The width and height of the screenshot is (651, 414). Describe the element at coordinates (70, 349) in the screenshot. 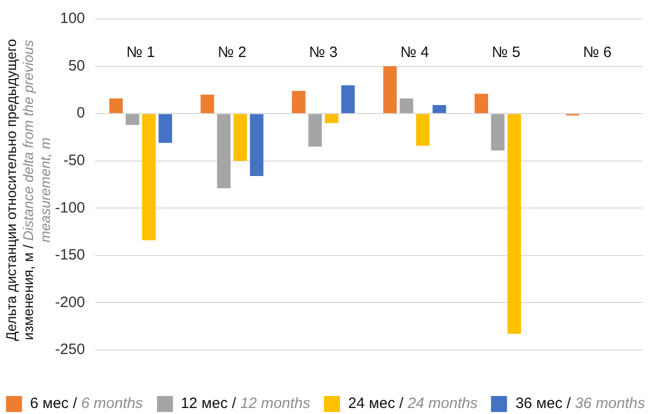

I see `y-tick-label: -250` at that location.